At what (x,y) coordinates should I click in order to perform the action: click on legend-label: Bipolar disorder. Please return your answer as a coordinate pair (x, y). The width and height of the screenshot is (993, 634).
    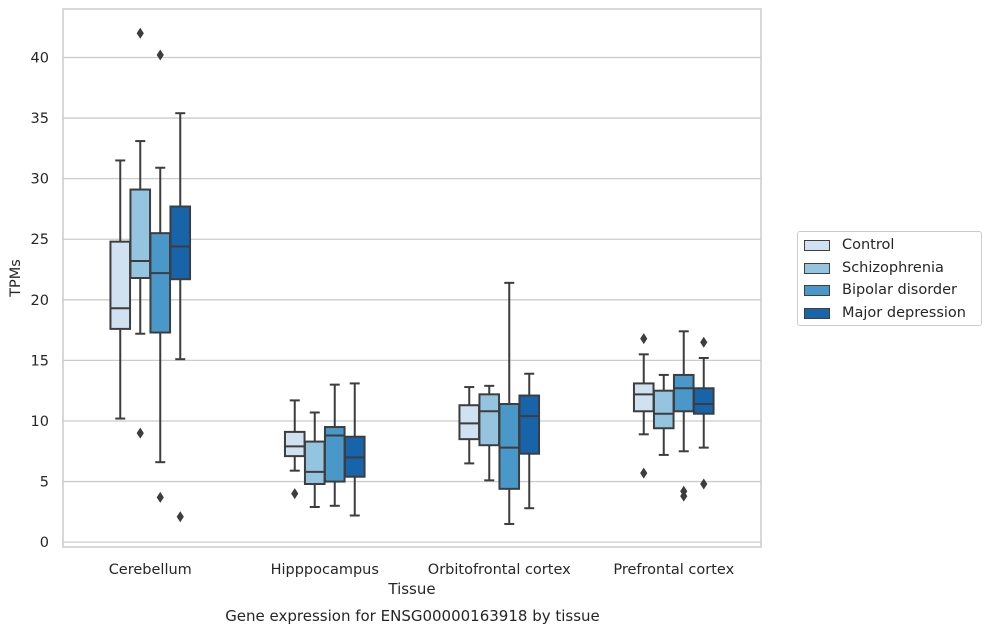
    Looking at the image, I should click on (899, 290).